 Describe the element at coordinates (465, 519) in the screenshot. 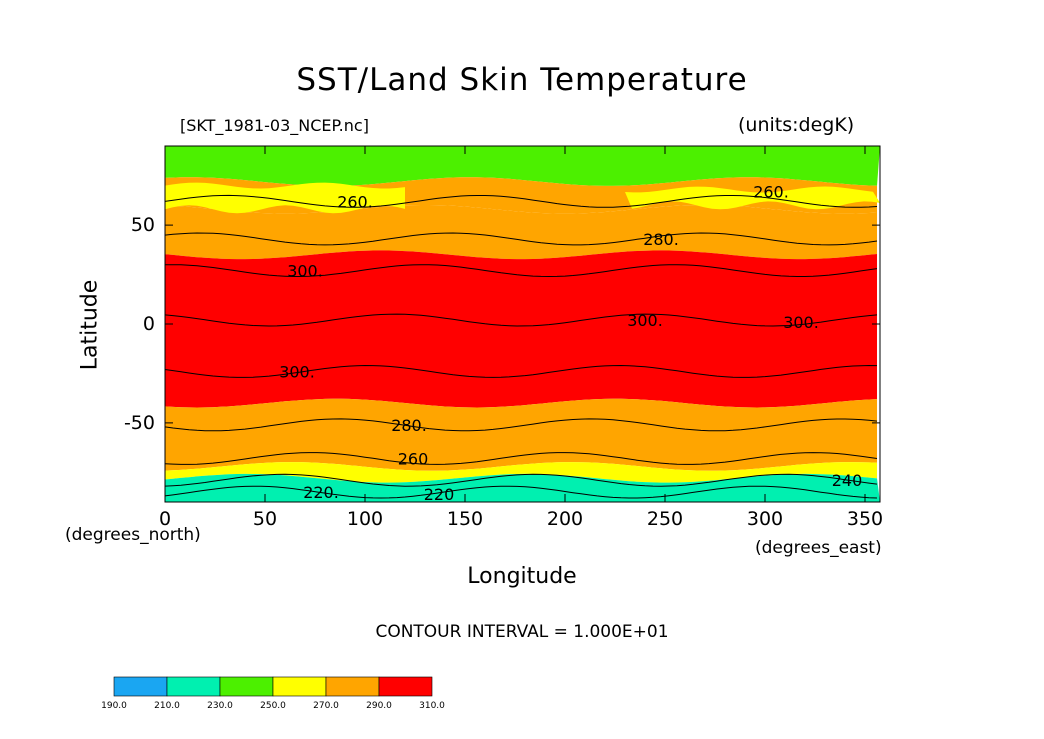

I see `x-tick-label: 150` at that location.